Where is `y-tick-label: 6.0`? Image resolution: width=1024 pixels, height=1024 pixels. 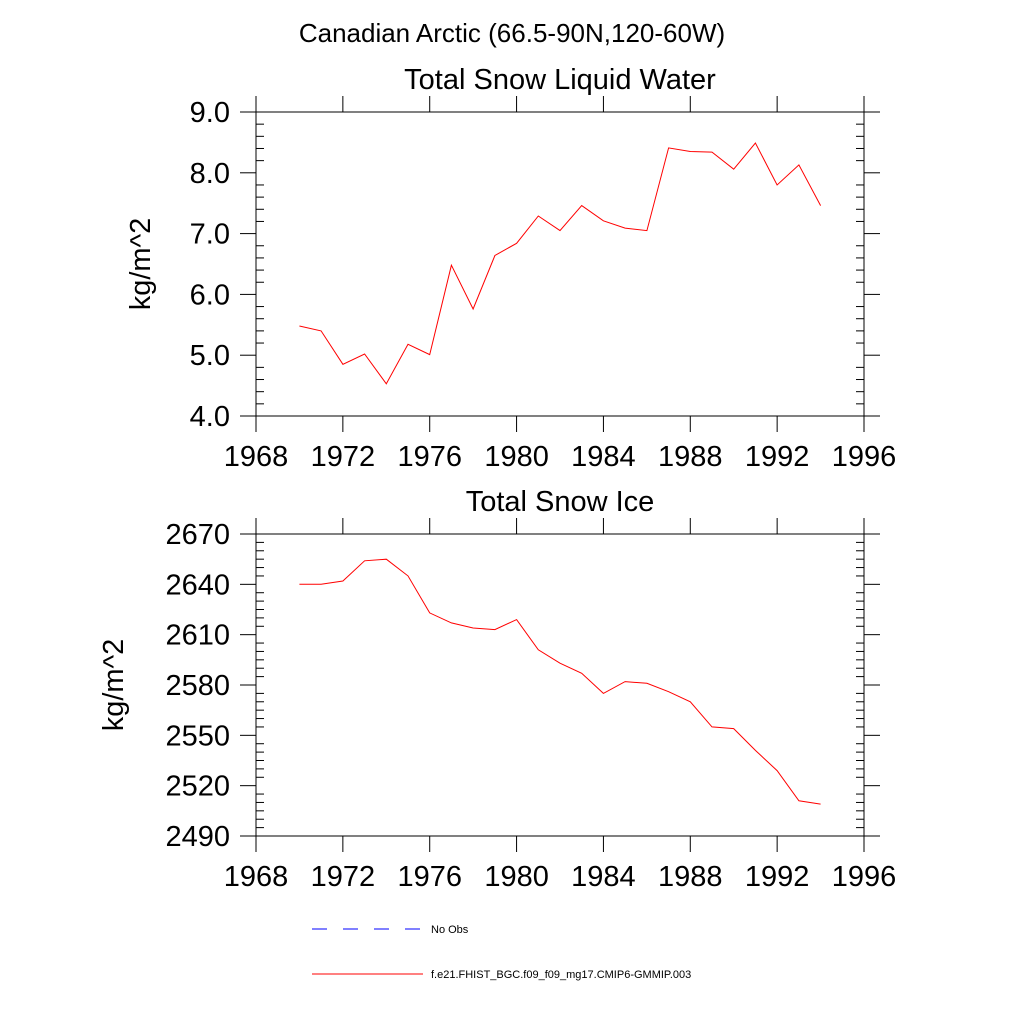
y-tick-label: 6.0 is located at coordinates (210, 295).